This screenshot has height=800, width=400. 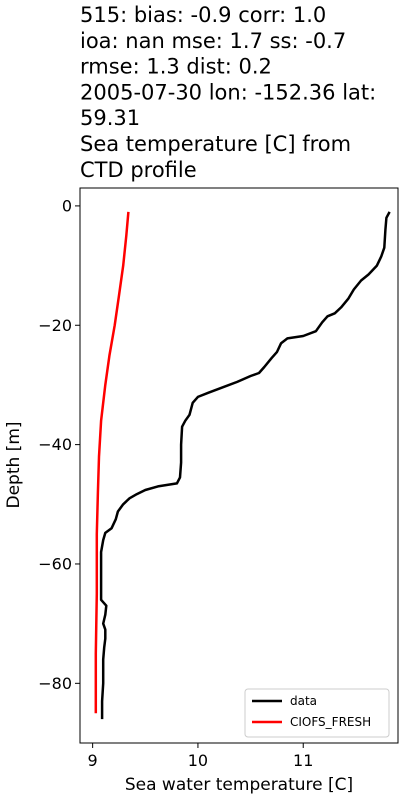 What do you see at coordinates (110, 118) in the screenshot?
I see `title-line: 59.31` at bounding box center [110, 118].